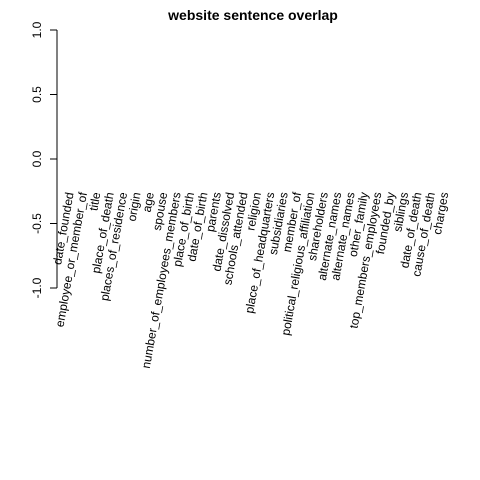 The image size is (480, 480). I want to click on y-tick-label: -1.0, so click(37, 287).